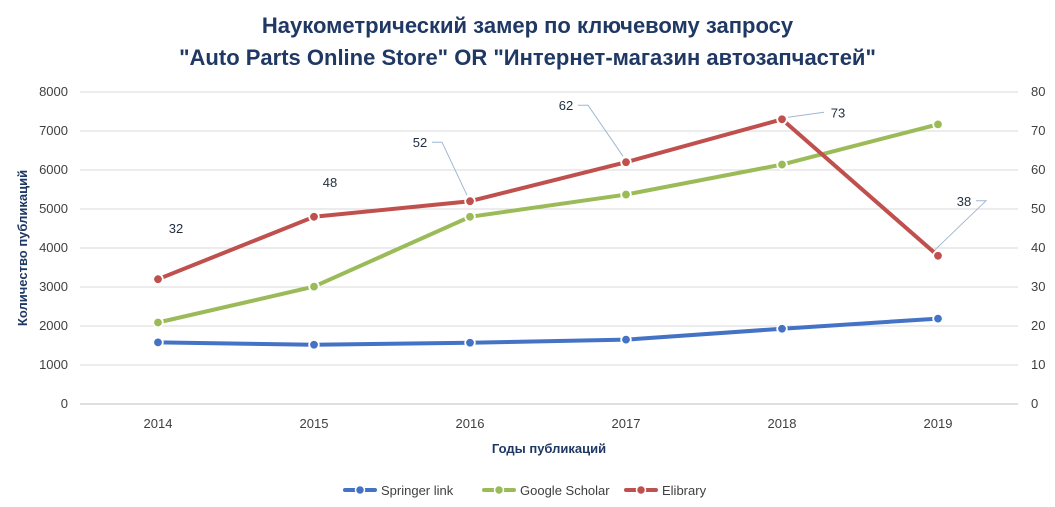 The height and width of the screenshot is (507, 1055). I want to click on legend-label-springer-link: Springer link, so click(417, 490).